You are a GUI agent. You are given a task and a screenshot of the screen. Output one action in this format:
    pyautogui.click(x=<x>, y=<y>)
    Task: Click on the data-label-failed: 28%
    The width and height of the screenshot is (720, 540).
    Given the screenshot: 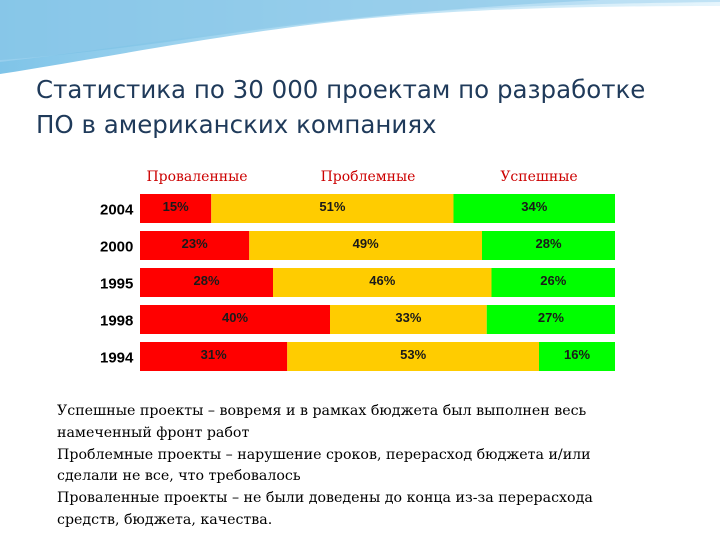 What is the action you would take?
    pyautogui.click(x=206, y=280)
    